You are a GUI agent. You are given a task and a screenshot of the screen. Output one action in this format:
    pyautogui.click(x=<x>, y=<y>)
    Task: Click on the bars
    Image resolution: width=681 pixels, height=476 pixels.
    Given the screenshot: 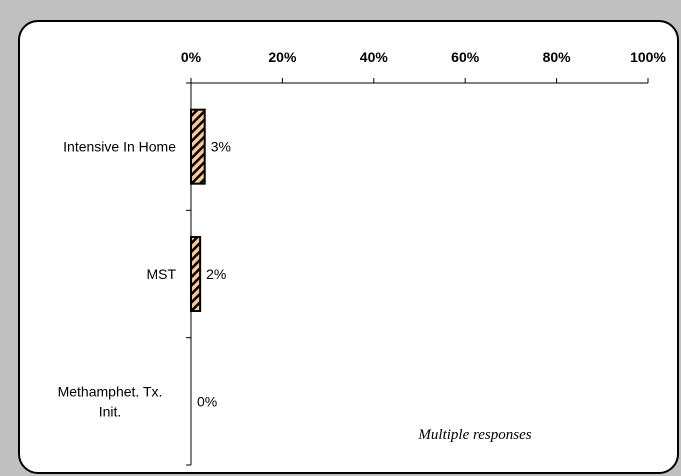 What is the action you would take?
    pyautogui.click(x=198, y=210)
    